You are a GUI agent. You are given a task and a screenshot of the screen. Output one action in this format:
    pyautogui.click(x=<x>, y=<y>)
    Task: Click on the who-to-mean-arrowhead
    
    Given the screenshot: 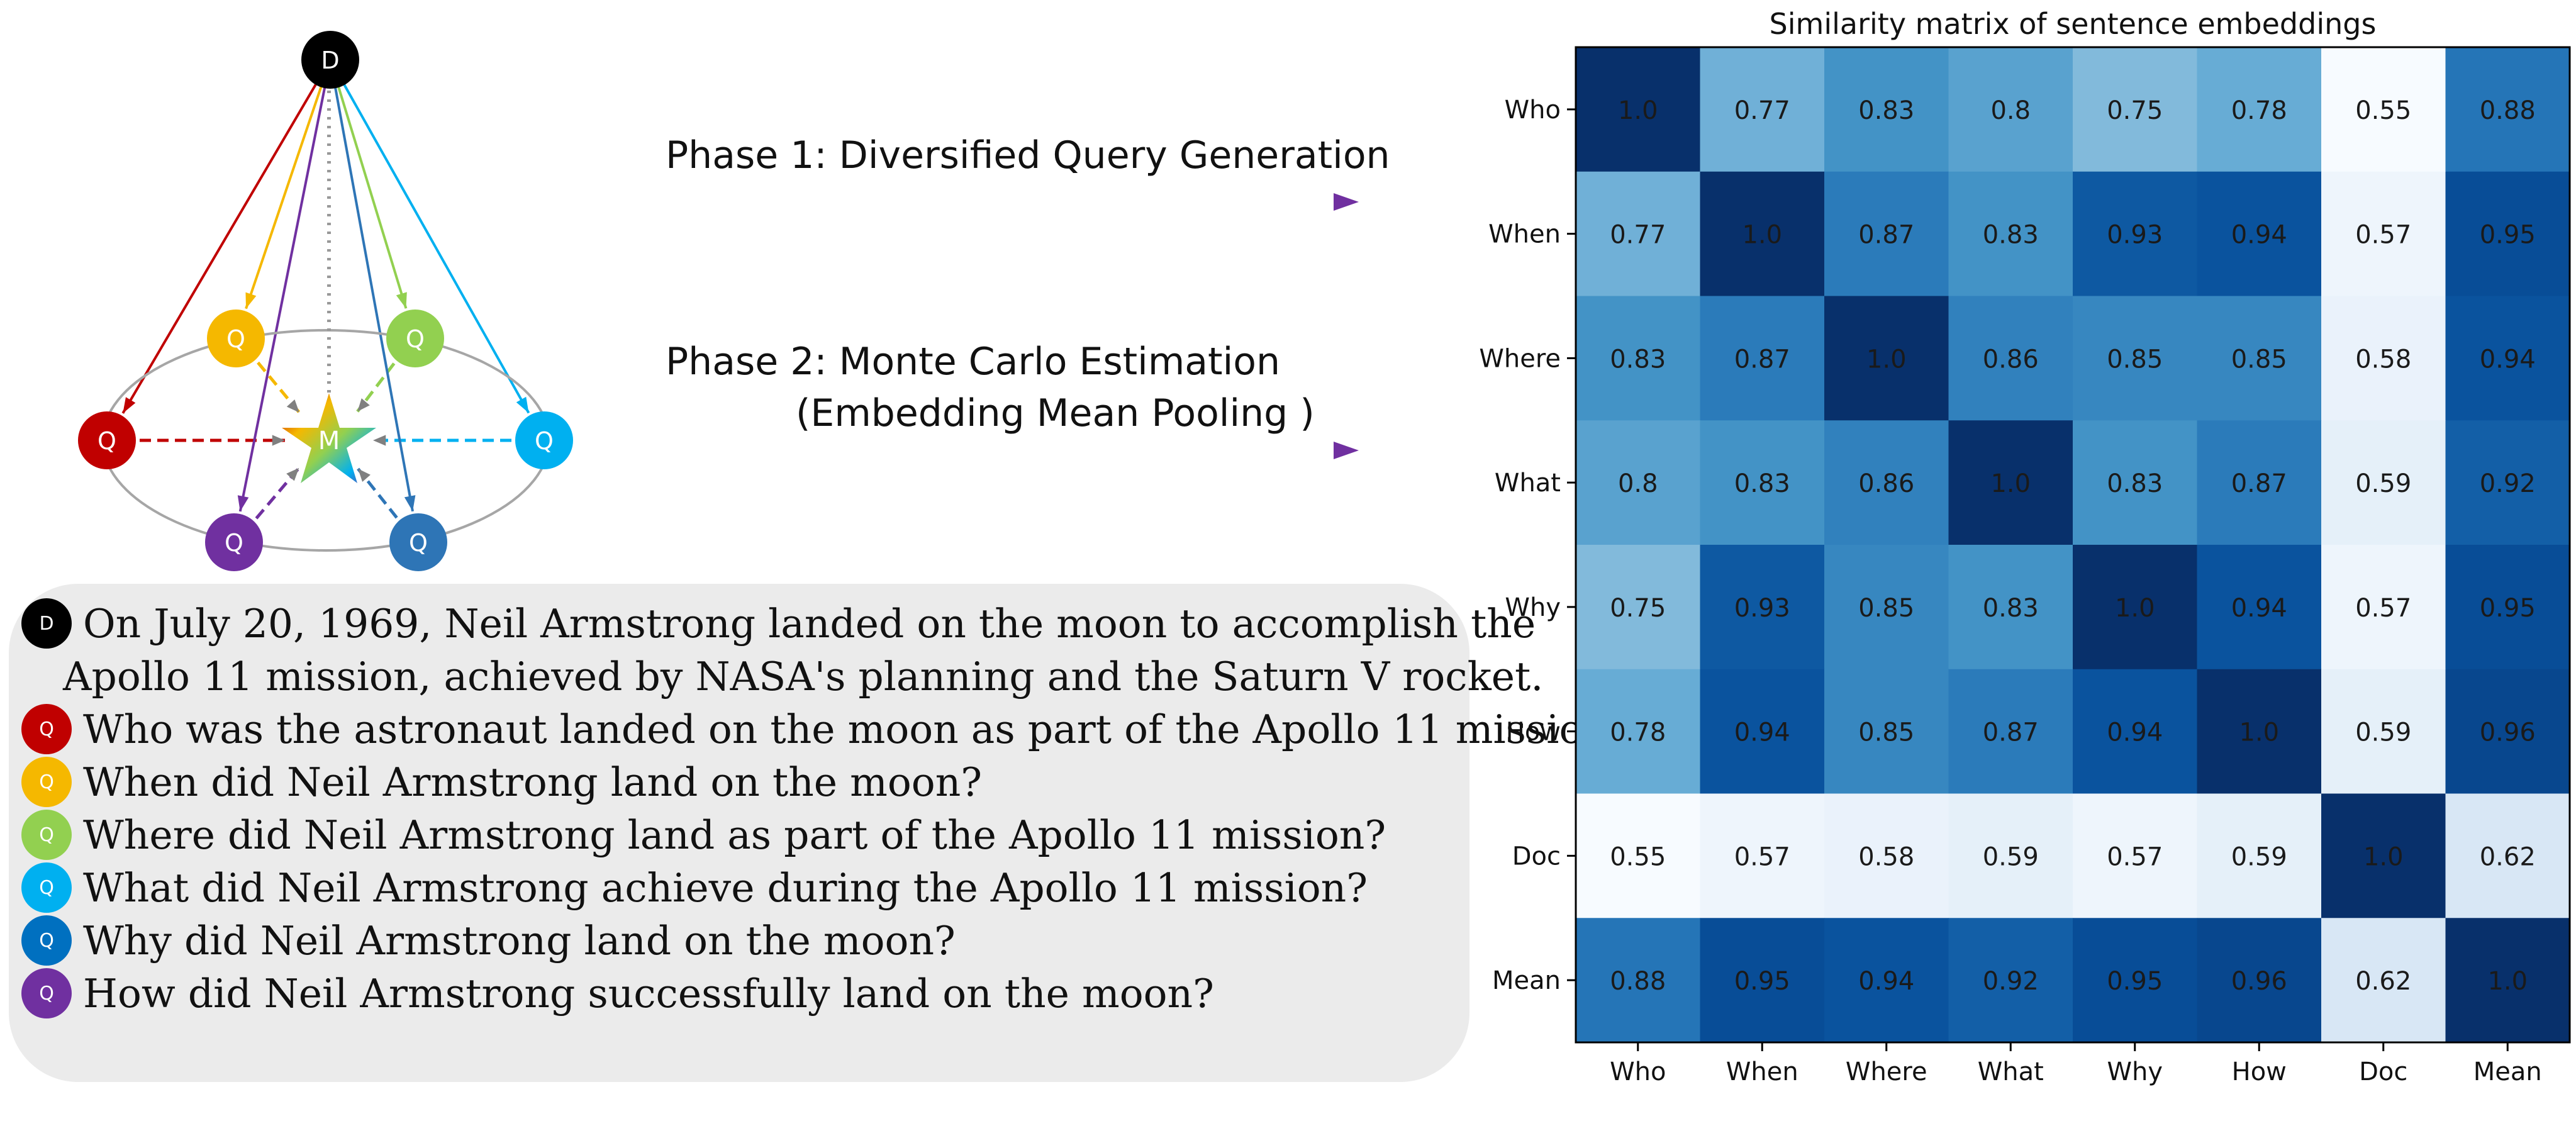 What is the action you would take?
    pyautogui.click(x=278, y=440)
    